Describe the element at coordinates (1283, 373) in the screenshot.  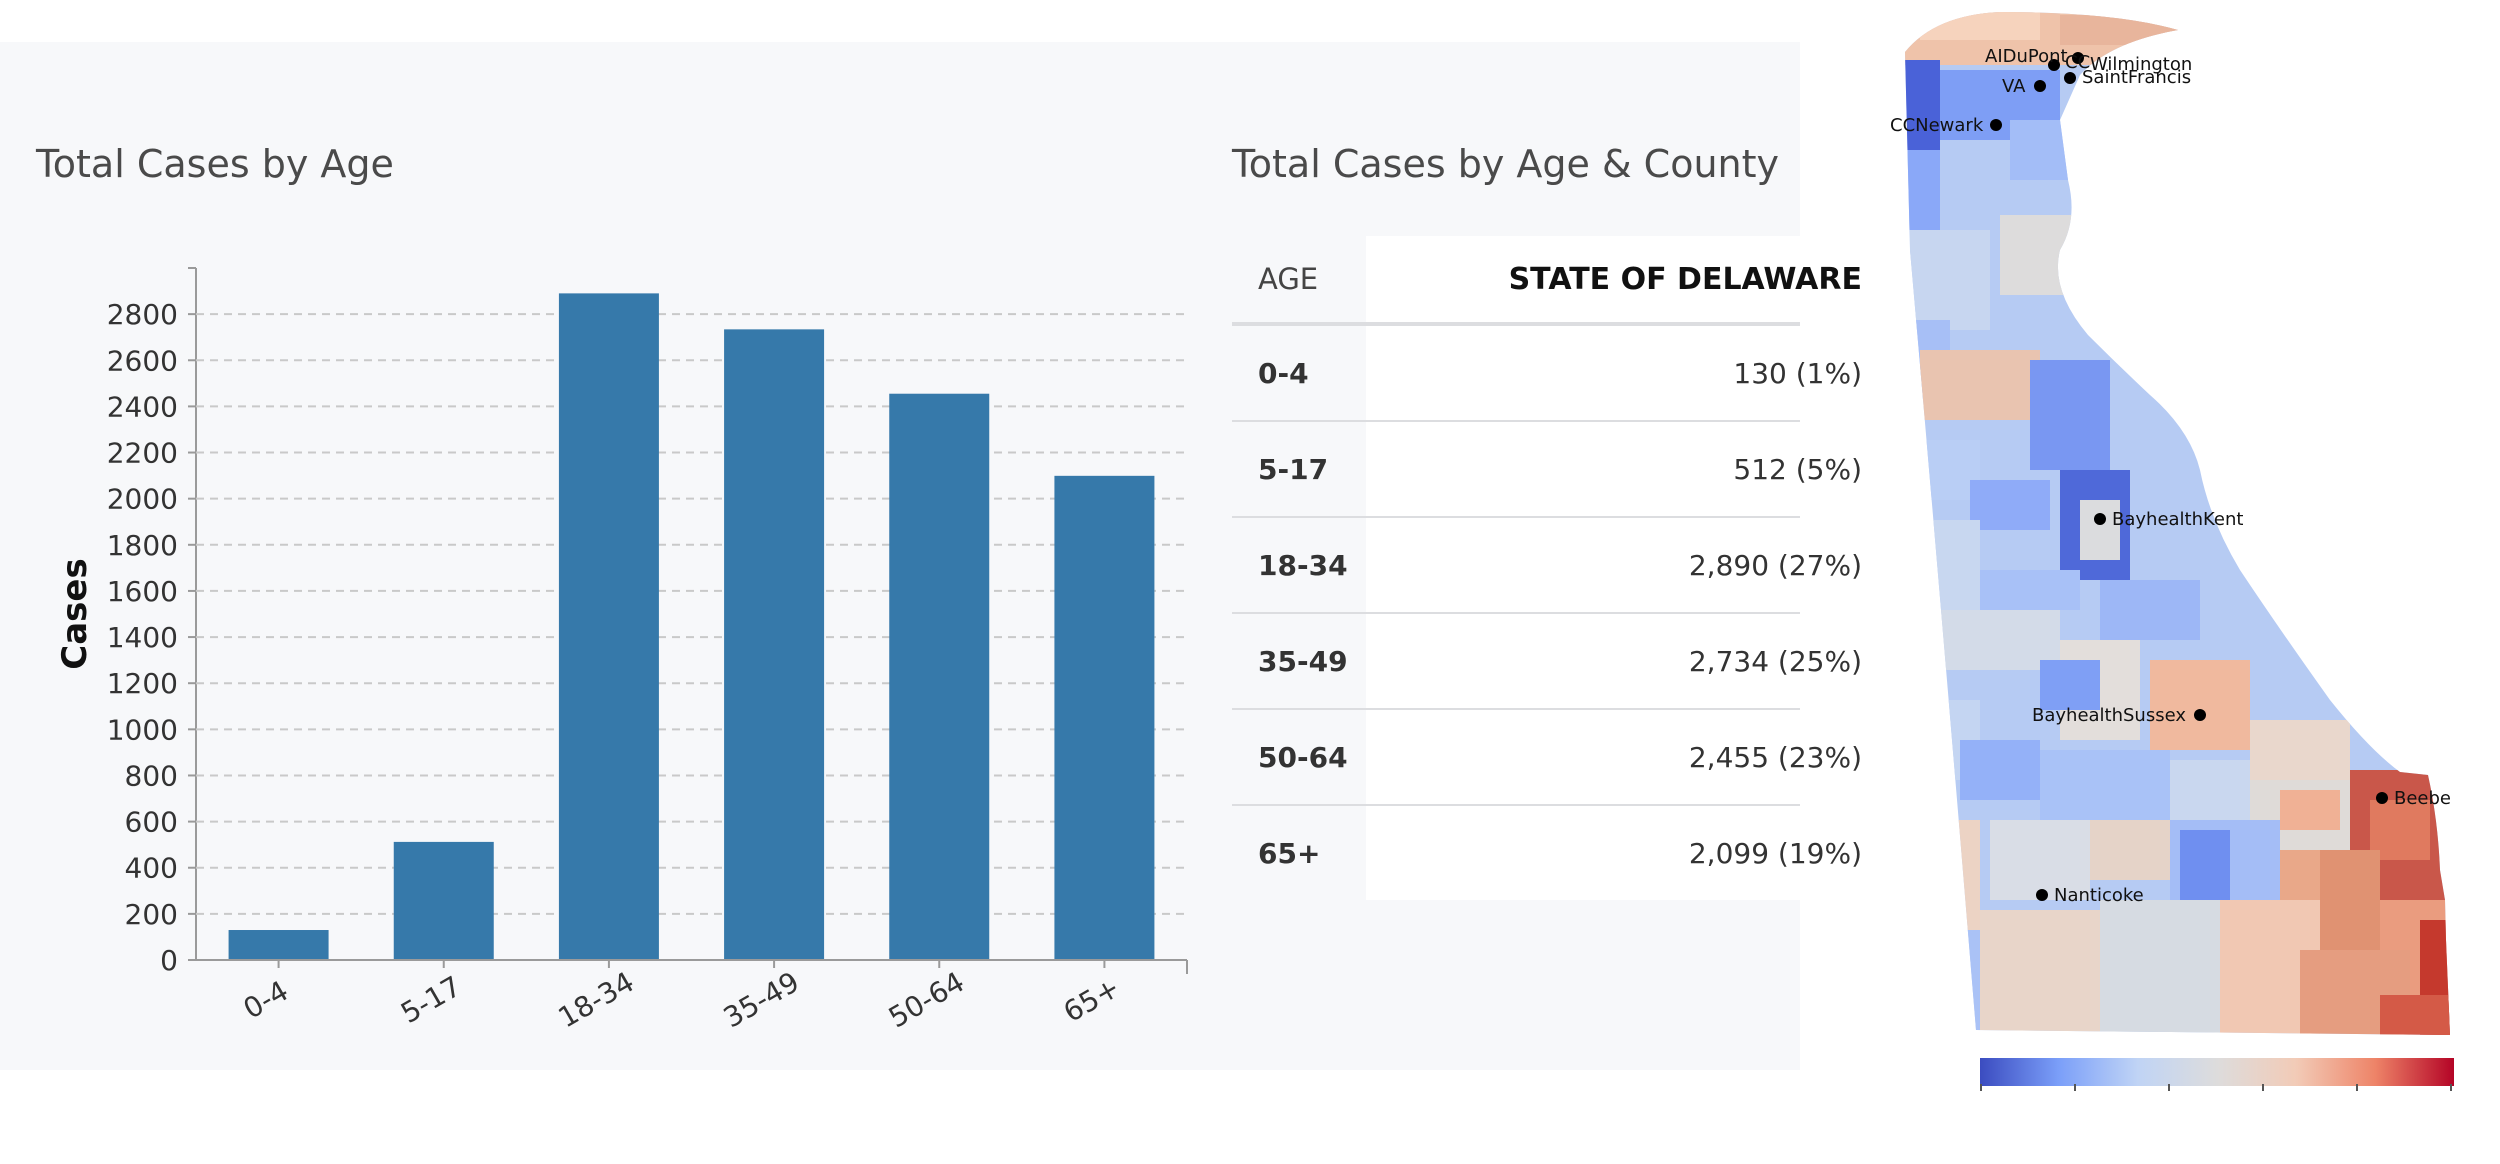
I see `row-age: 0-4` at that location.